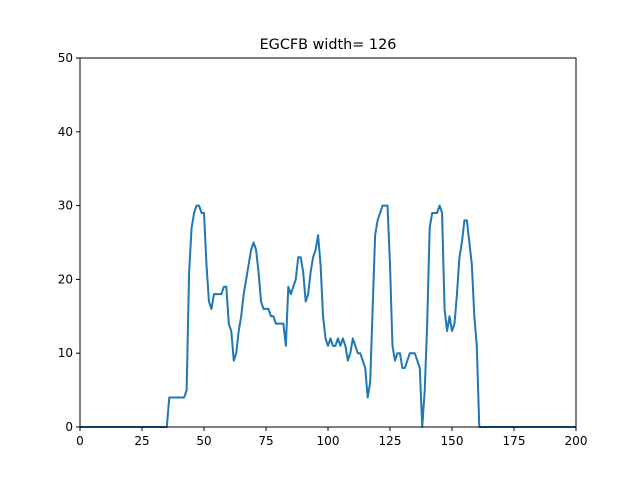  I want to click on x-axis: 0 25 50 75 100 125 150 175 200, so click(331, 437).